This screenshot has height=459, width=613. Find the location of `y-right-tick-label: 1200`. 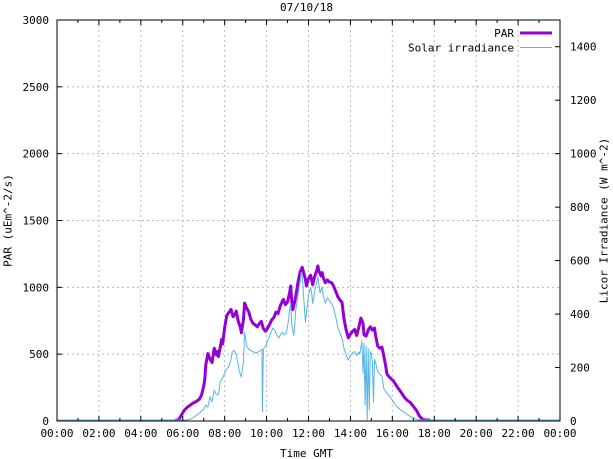

y-right-tick-label: 1200 is located at coordinates (583, 100).